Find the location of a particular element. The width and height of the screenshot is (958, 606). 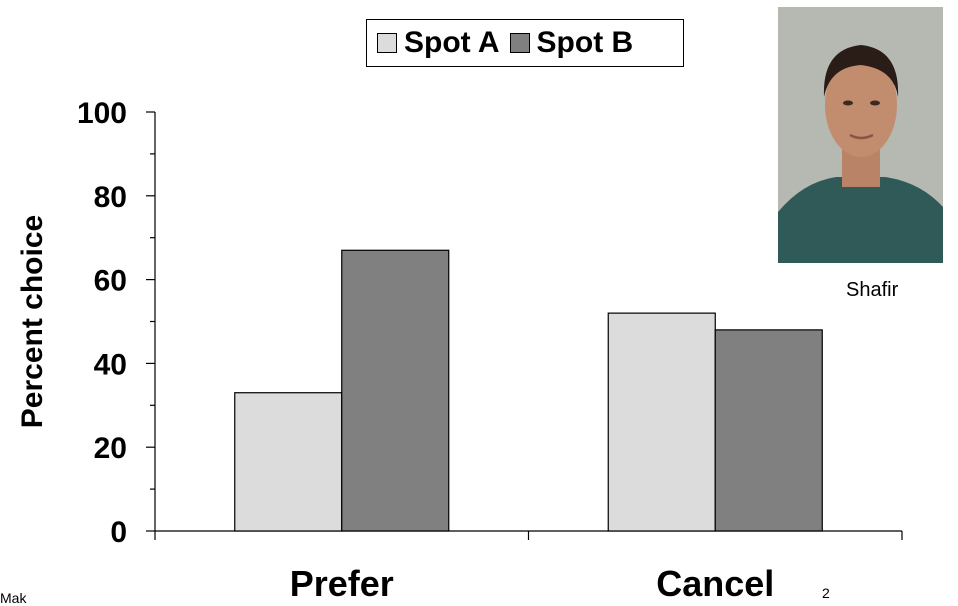

bar-spot-a-cancel is located at coordinates (661, 422).